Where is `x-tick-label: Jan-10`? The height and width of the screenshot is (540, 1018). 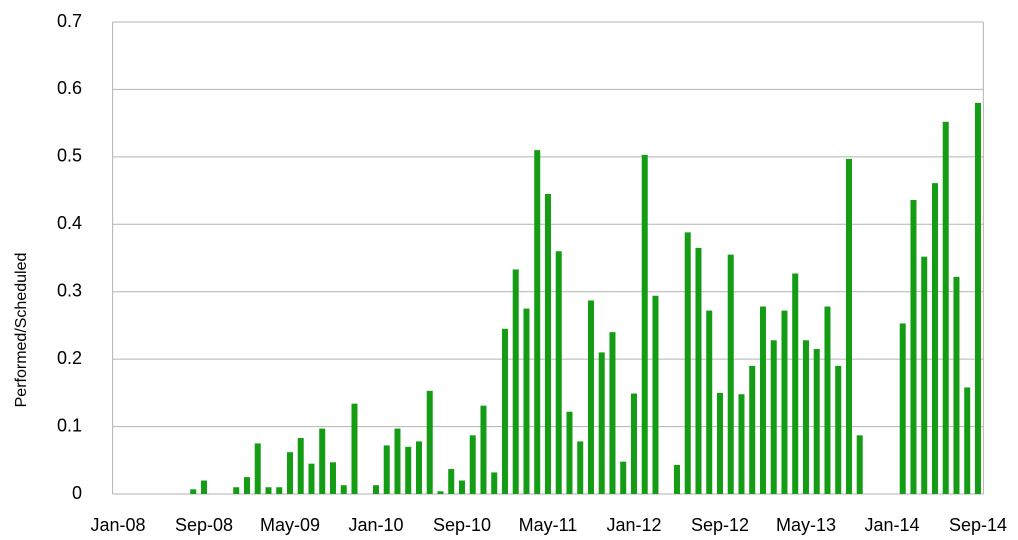 x-tick-label: Jan-10 is located at coordinates (375, 525).